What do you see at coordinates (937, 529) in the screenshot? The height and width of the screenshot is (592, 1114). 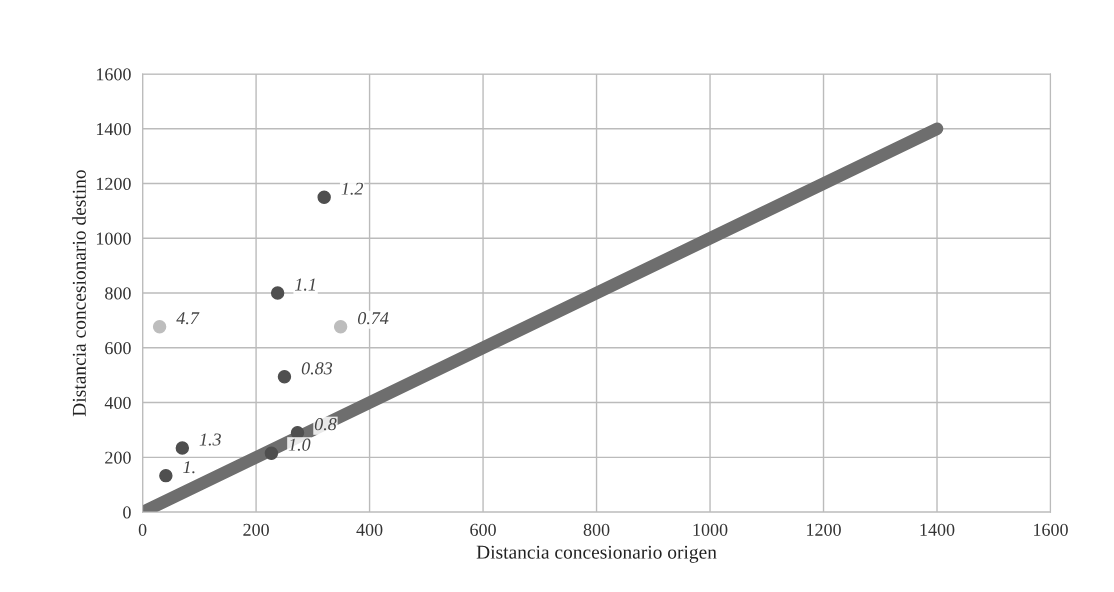 I see `x-tick-label: 1400` at bounding box center [937, 529].